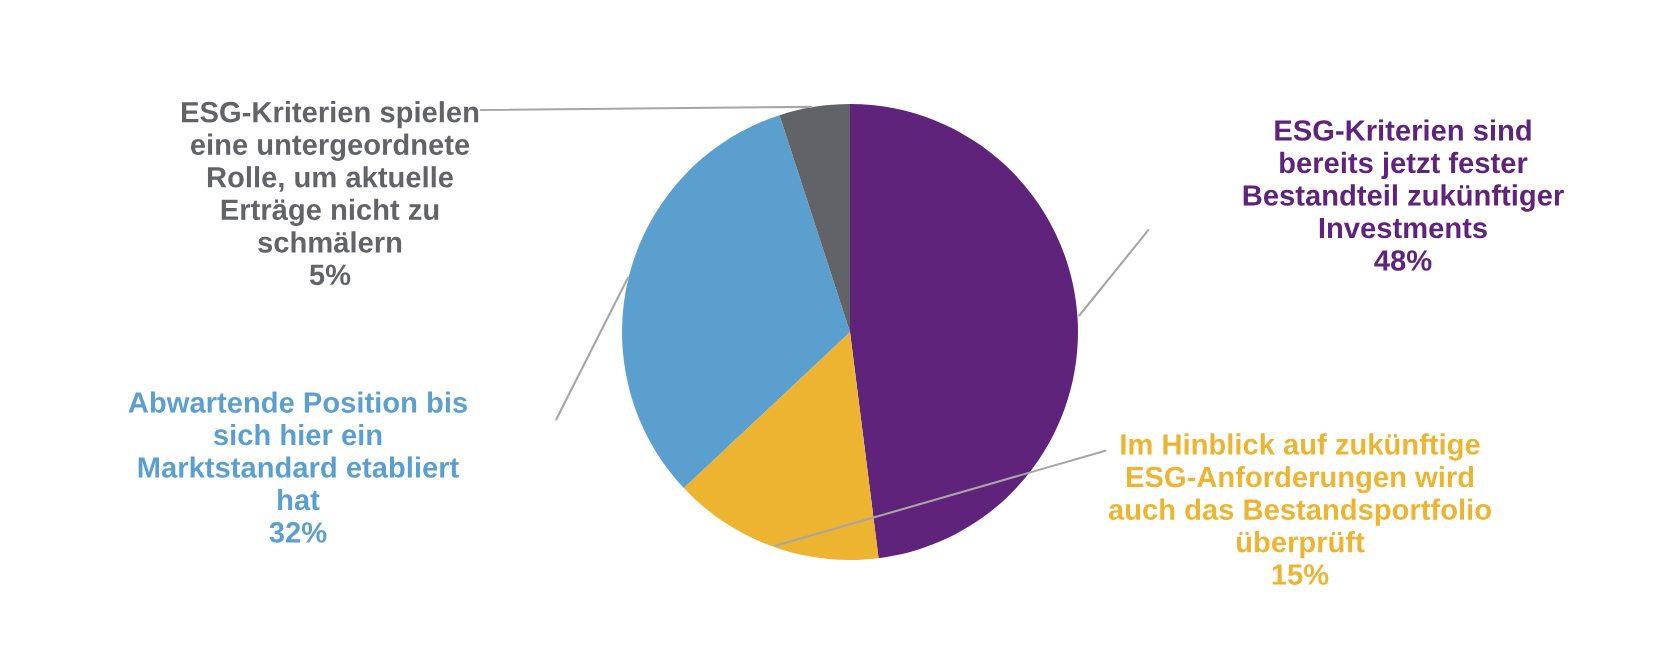 The width and height of the screenshot is (1680, 667). What do you see at coordinates (1403, 179) in the screenshot?
I see `slice-label: ESG-Kriterien sind bereits jetzt fester Bestandteil zukünftiger Investments` at bounding box center [1403, 179].